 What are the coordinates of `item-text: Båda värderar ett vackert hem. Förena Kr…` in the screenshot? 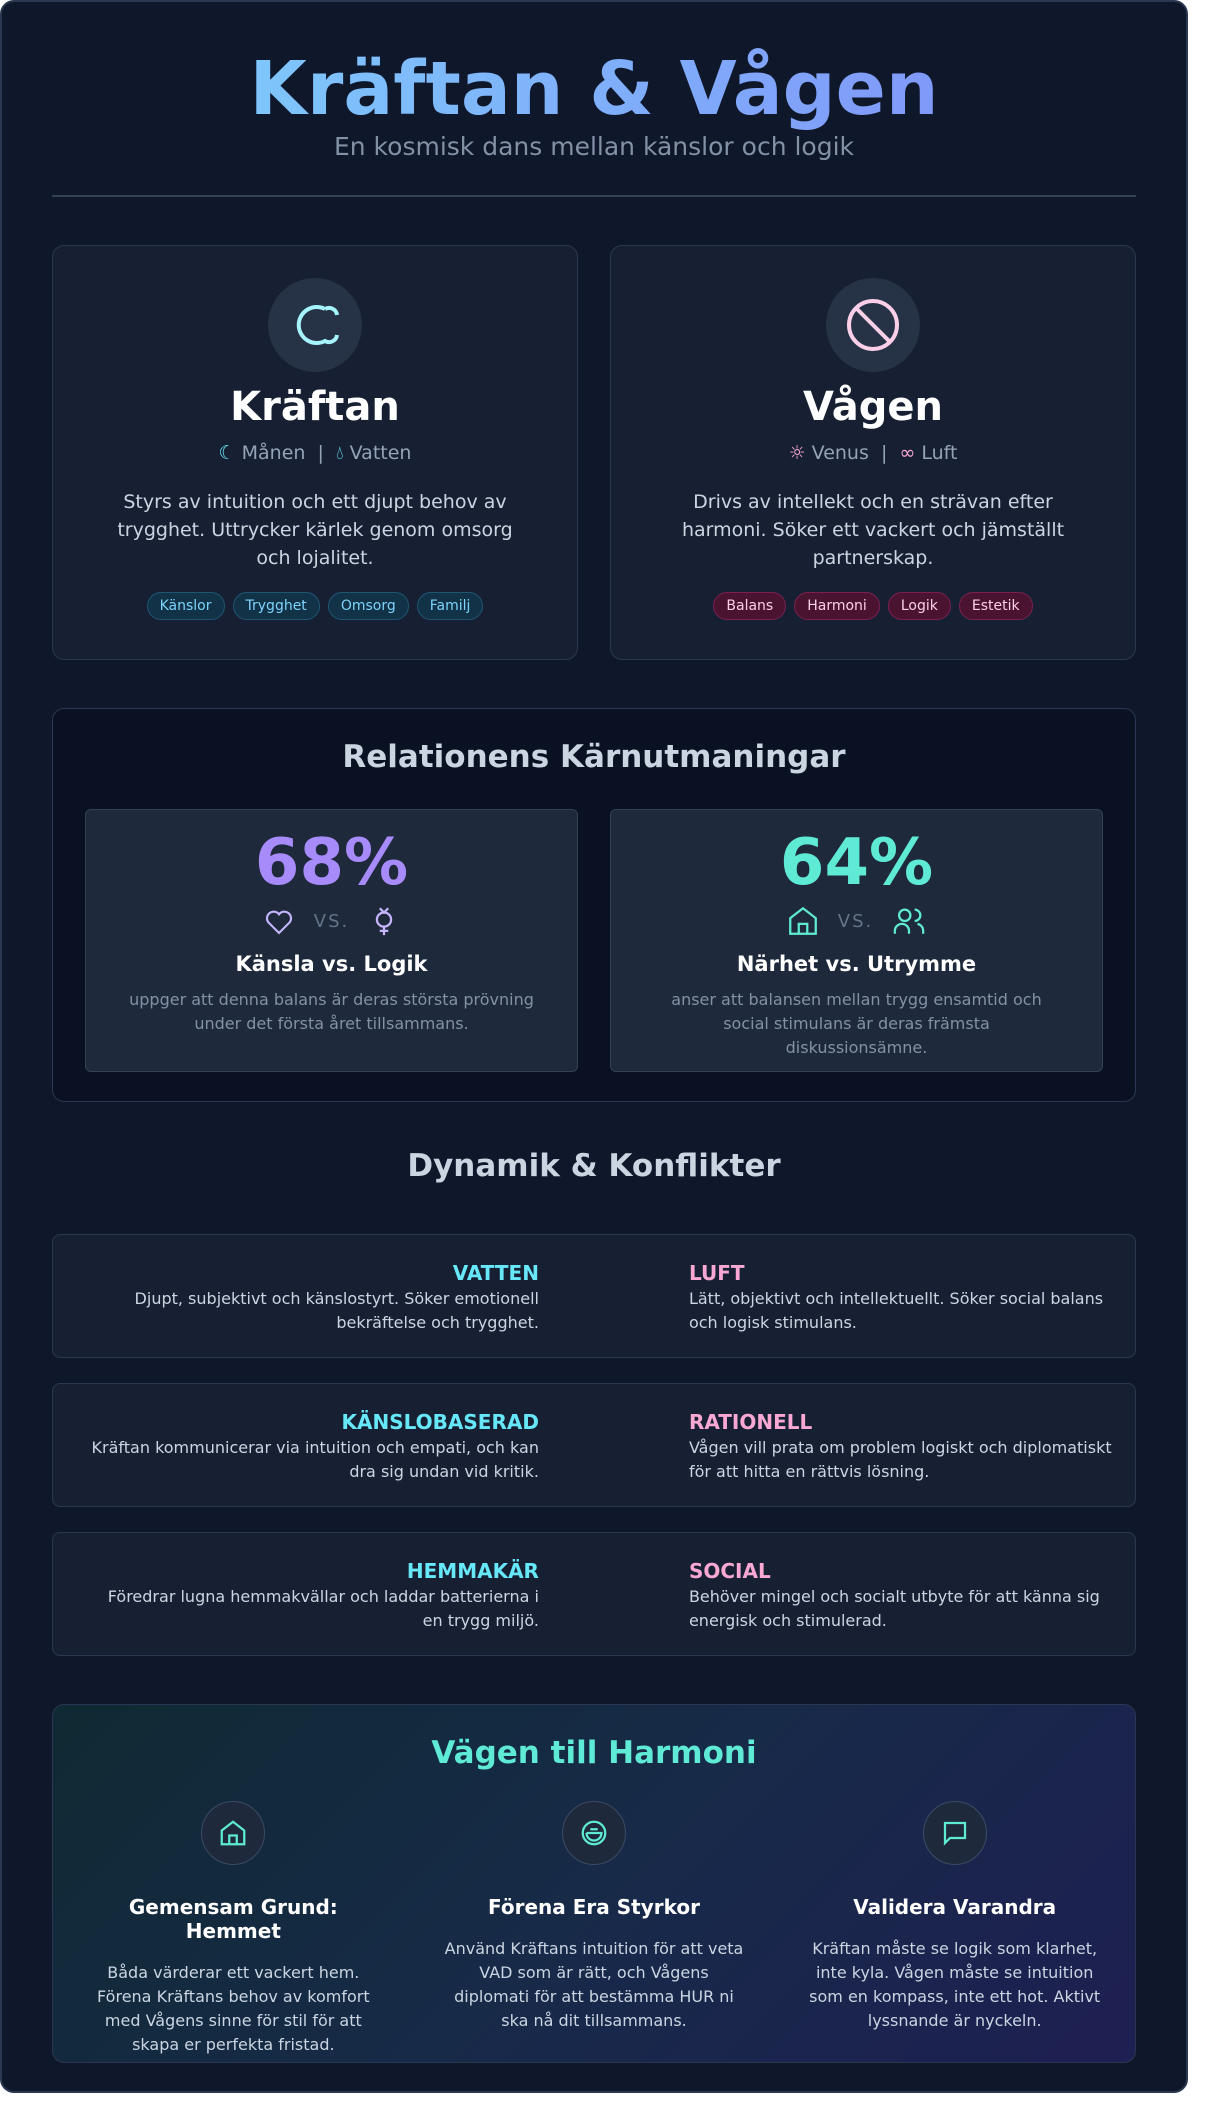 It's located at (233, 2008).